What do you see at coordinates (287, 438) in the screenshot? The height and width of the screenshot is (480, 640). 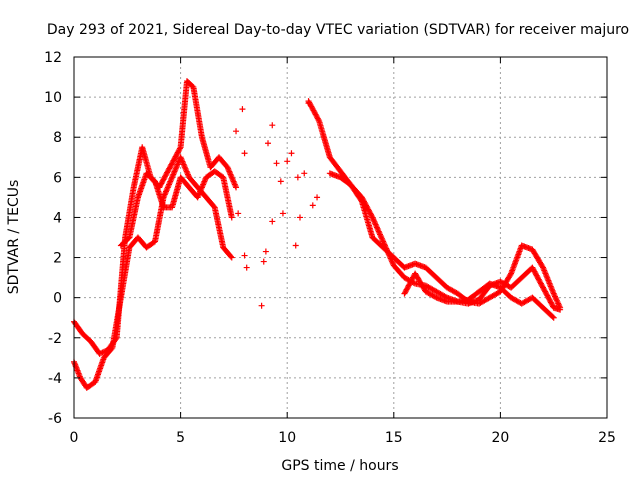 I see `x-tick-label: 10` at bounding box center [287, 438].